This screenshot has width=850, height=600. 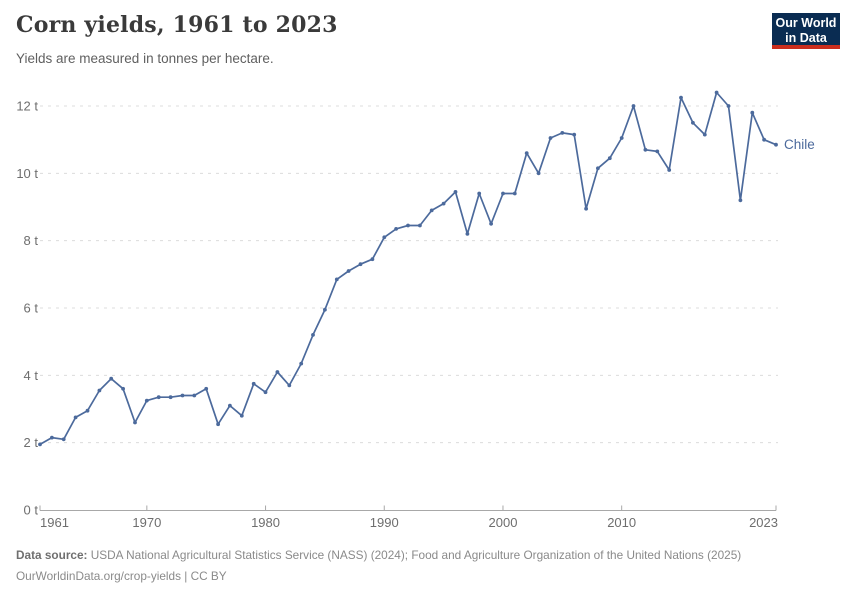 I want to click on x-tick-label: 1980, so click(x=265, y=522).